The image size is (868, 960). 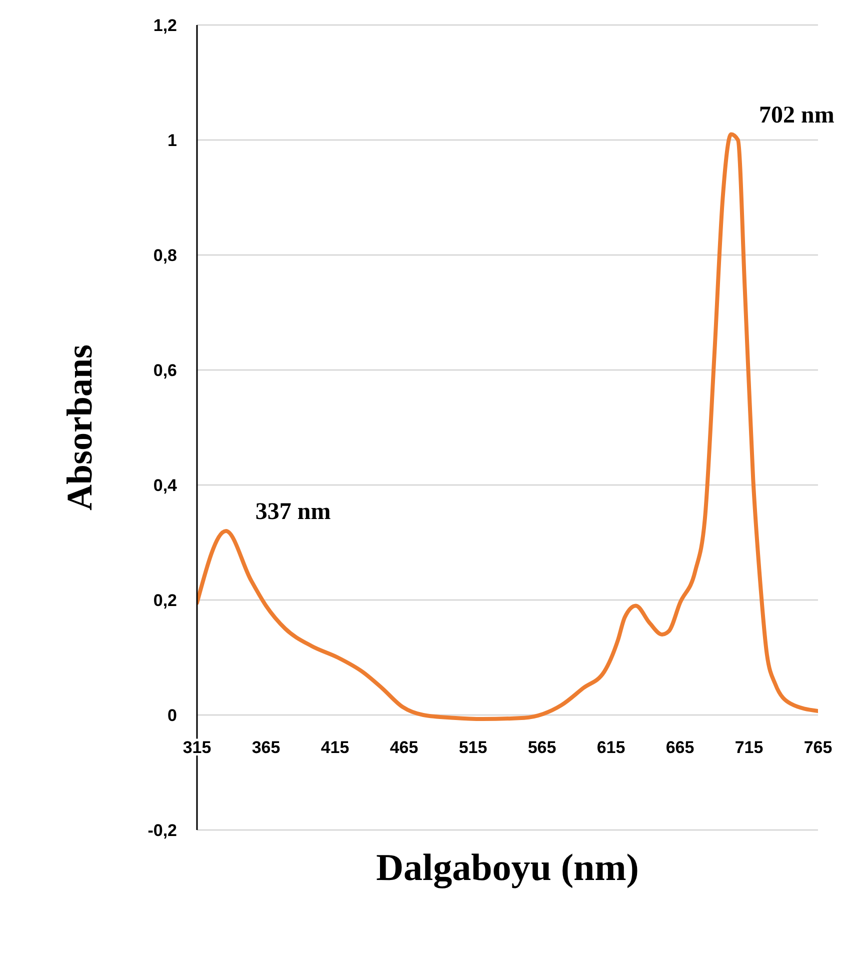 What do you see at coordinates (165, 256) in the screenshot?
I see `y-tick-label: 0,8` at bounding box center [165, 256].